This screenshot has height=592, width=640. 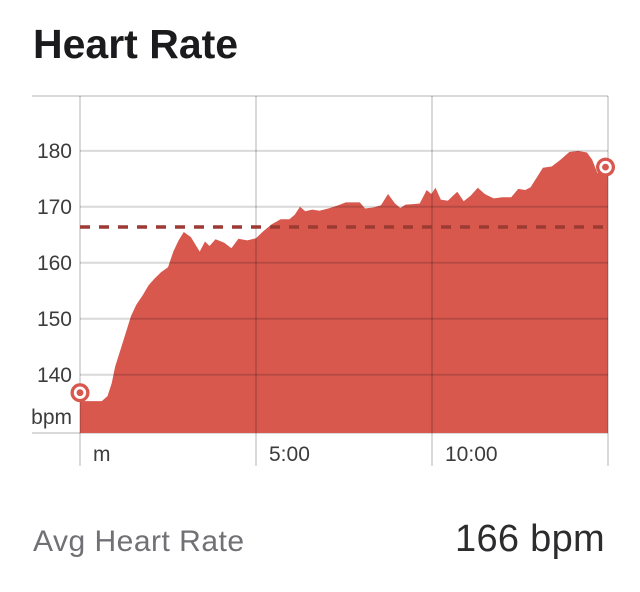 What do you see at coordinates (605, 167) in the screenshot?
I see `end-point-marker-dot` at bounding box center [605, 167].